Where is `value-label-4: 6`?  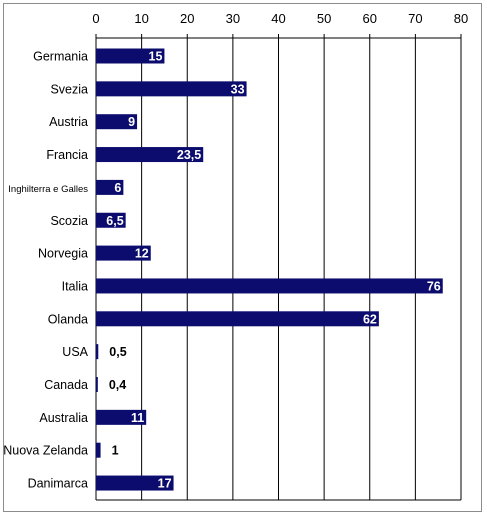 value-label-4: 6 is located at coordinates (117, 188).